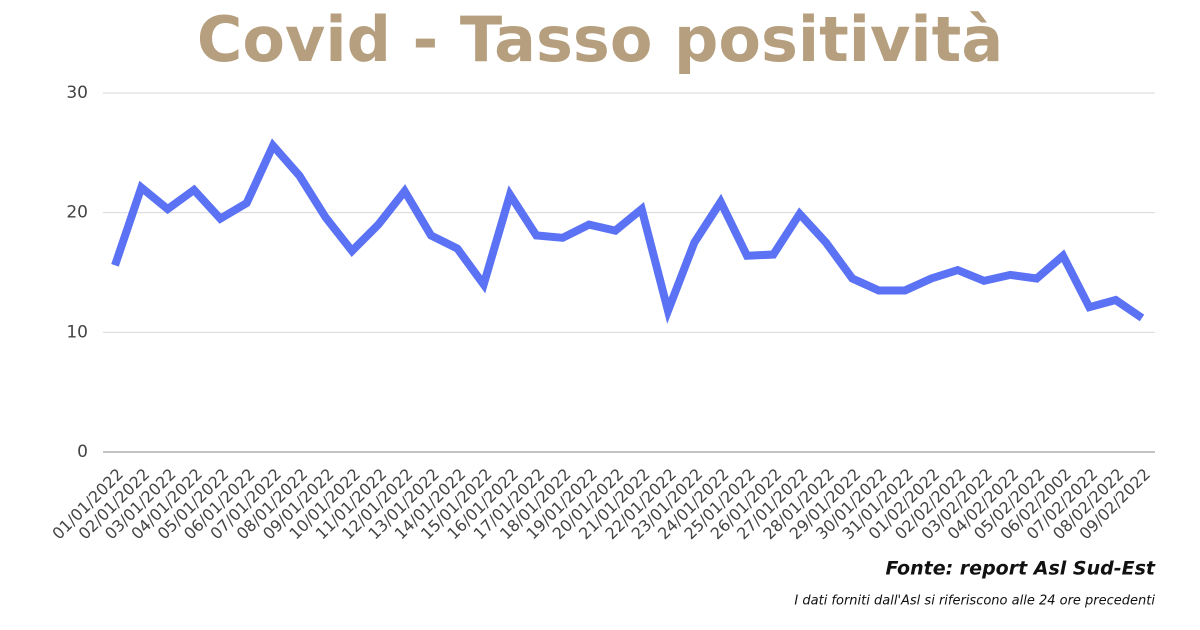  Describe the element at coordinates (77, 332) in the screenshot. I see `y-tick-label: 10` at that location.